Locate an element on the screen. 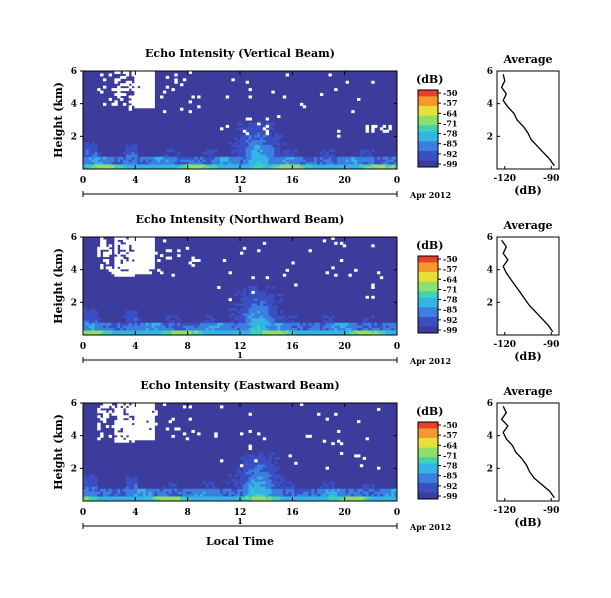  x-tick-label: 8 is located at coordinates (188, 181).